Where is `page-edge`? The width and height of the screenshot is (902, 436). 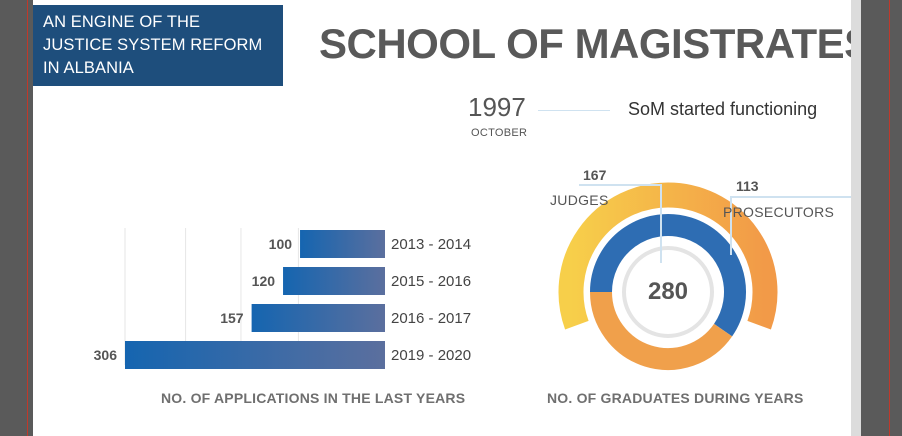
page-edge is located at coordinates (856, 218).